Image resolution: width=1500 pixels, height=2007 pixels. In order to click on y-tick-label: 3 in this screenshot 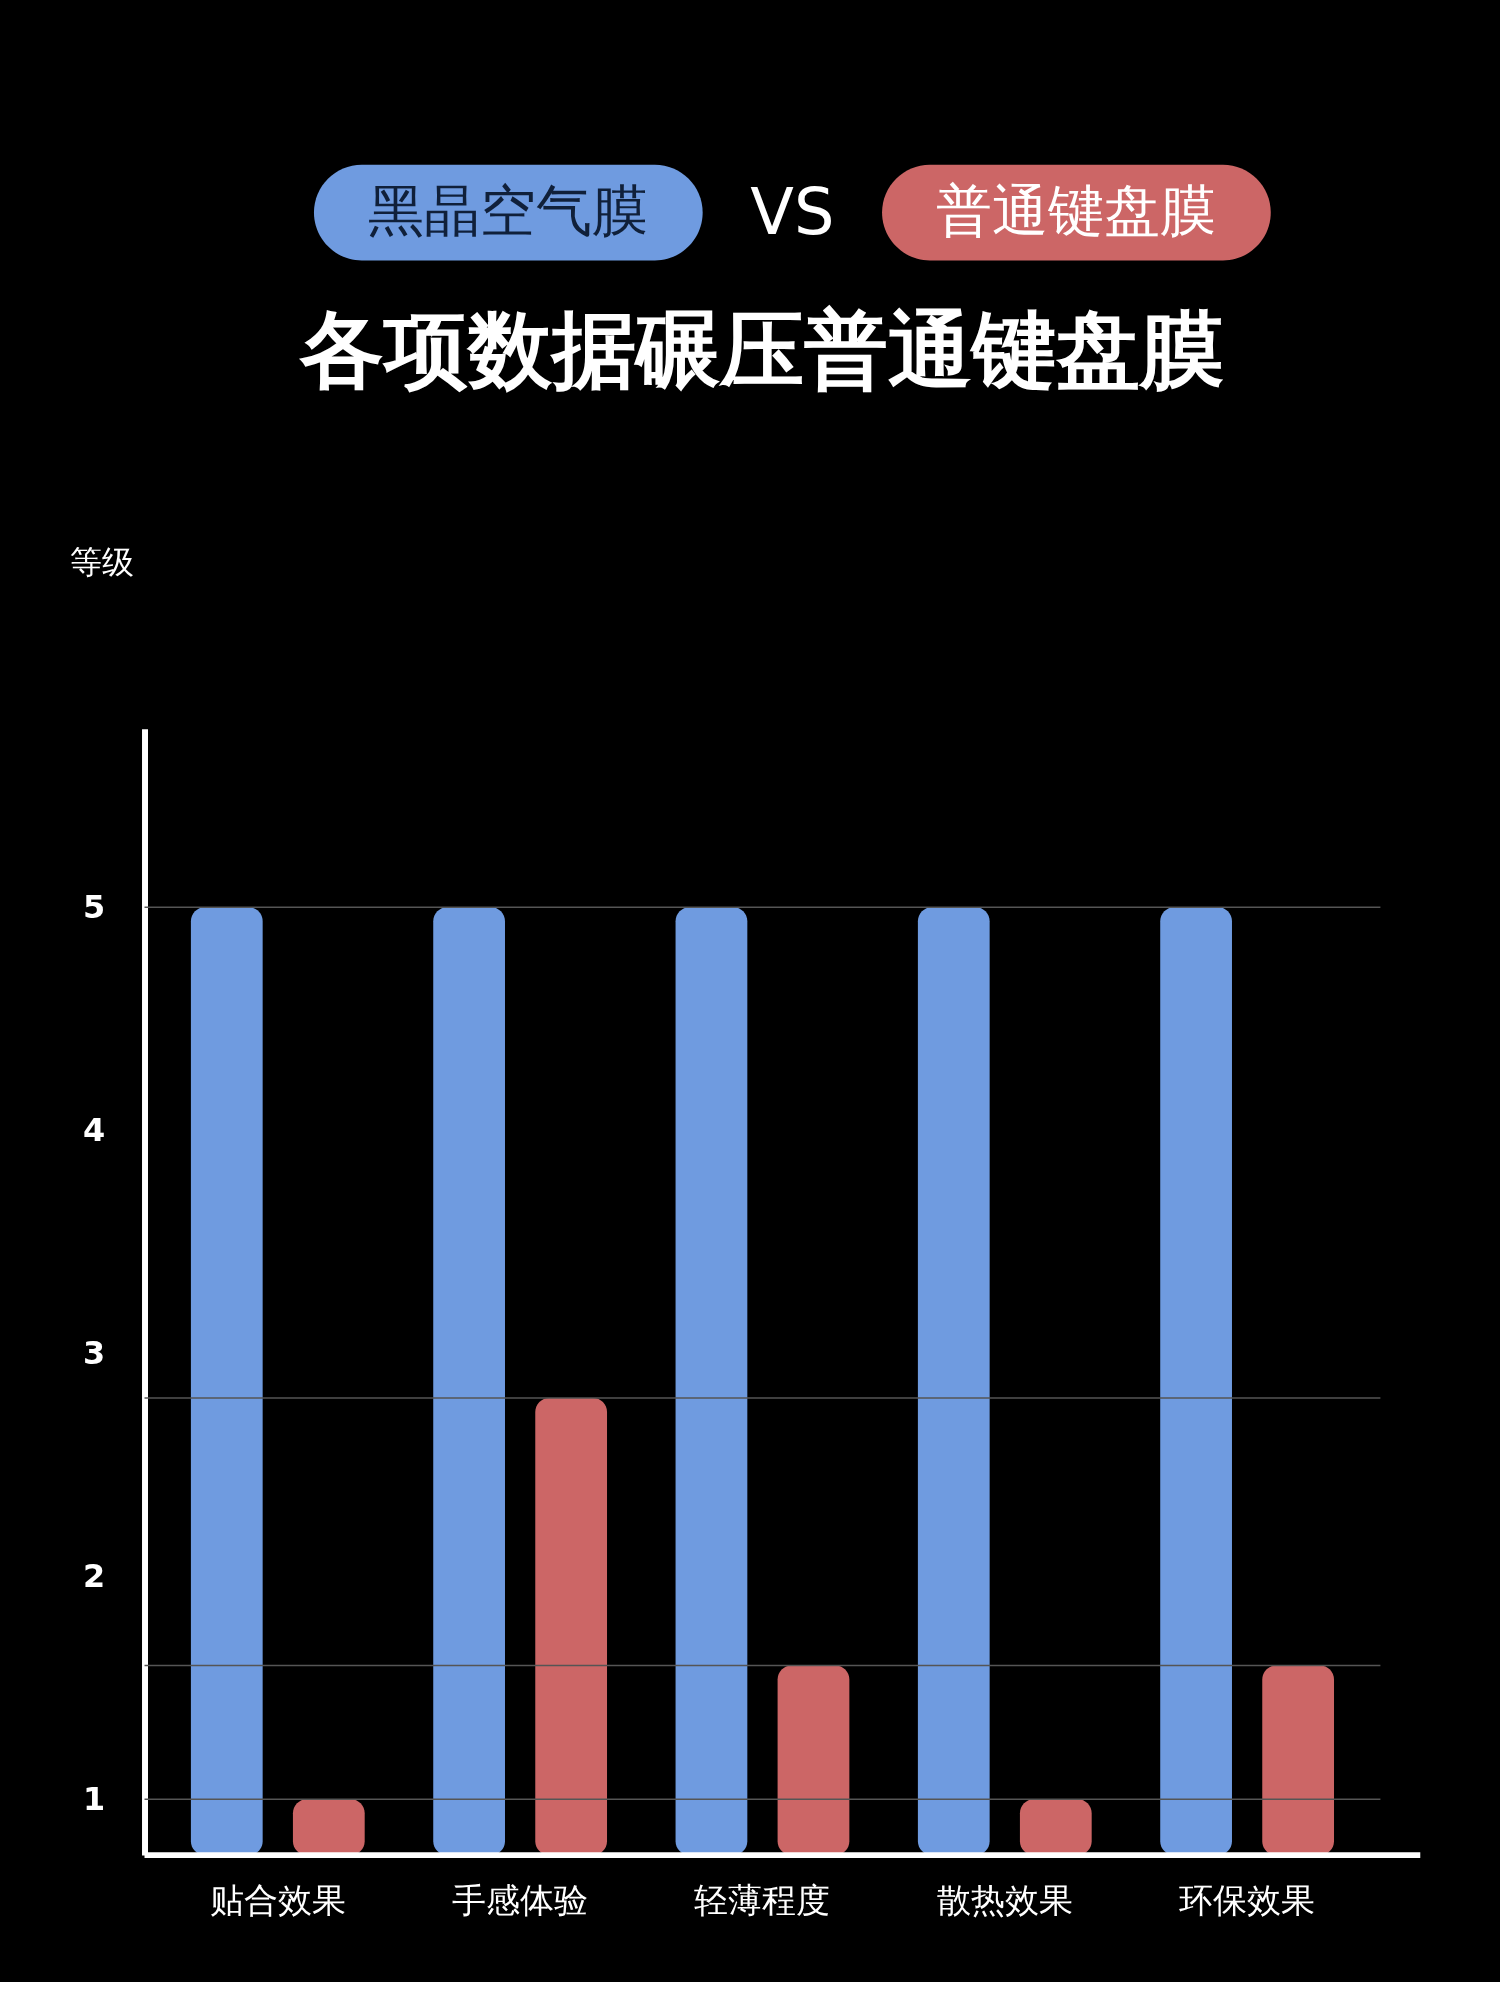, I will do `click(94, 1352)`.